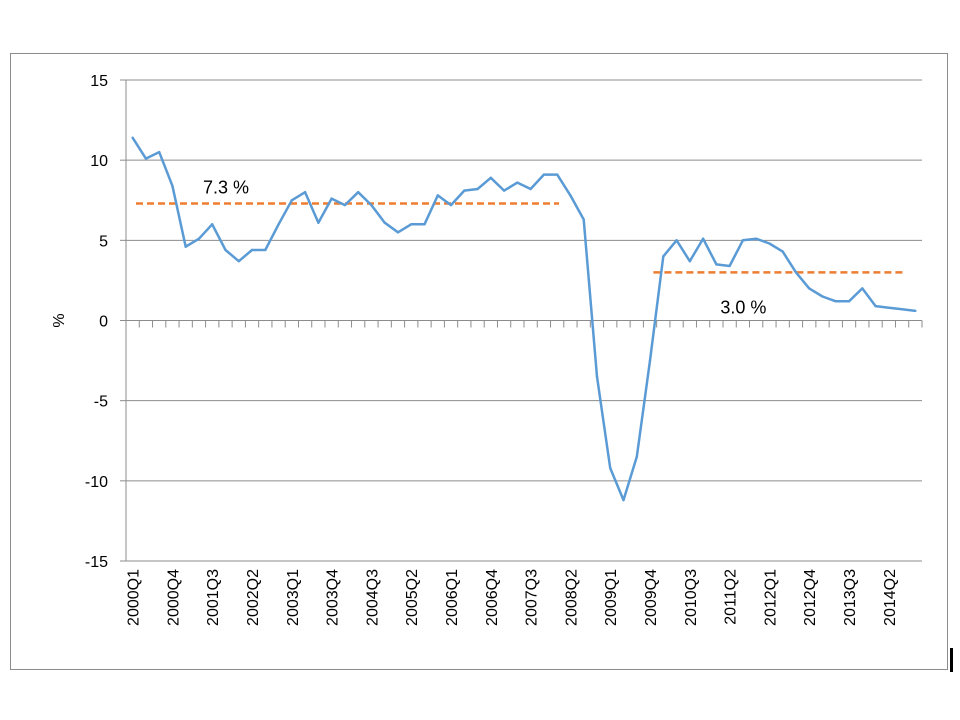  I want to click on x-tick-label: 2009Q1, so click(611, 597).